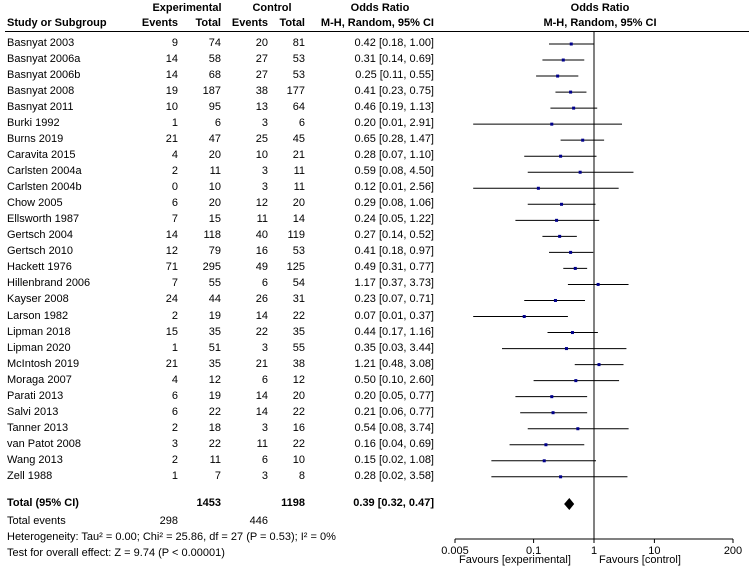 This screenshot has width=755, height=576. Describe the element at coordinates (394, 460) in the screenshot. I see `or-ci: 0.15 [0.02, 1.08]` at that location.